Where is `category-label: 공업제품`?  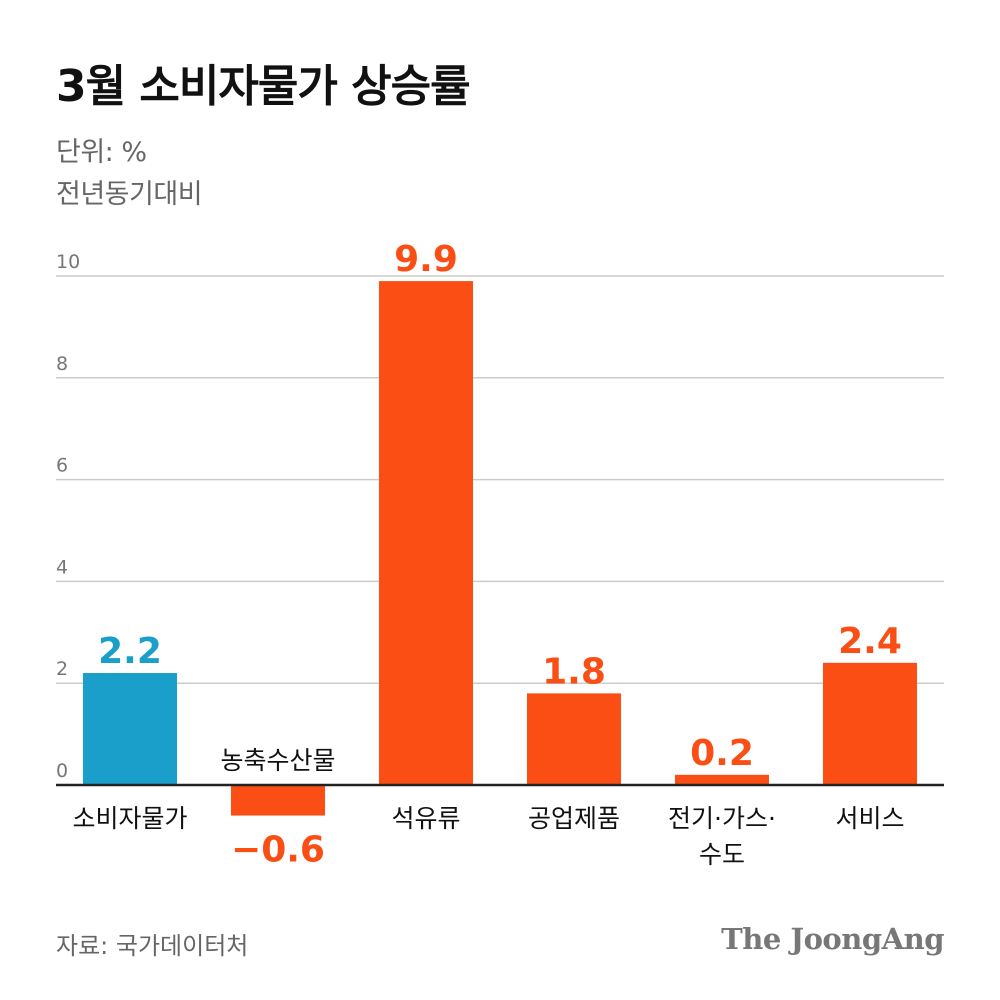 category-label: 공업제품 is located at coordinates (574, 818).